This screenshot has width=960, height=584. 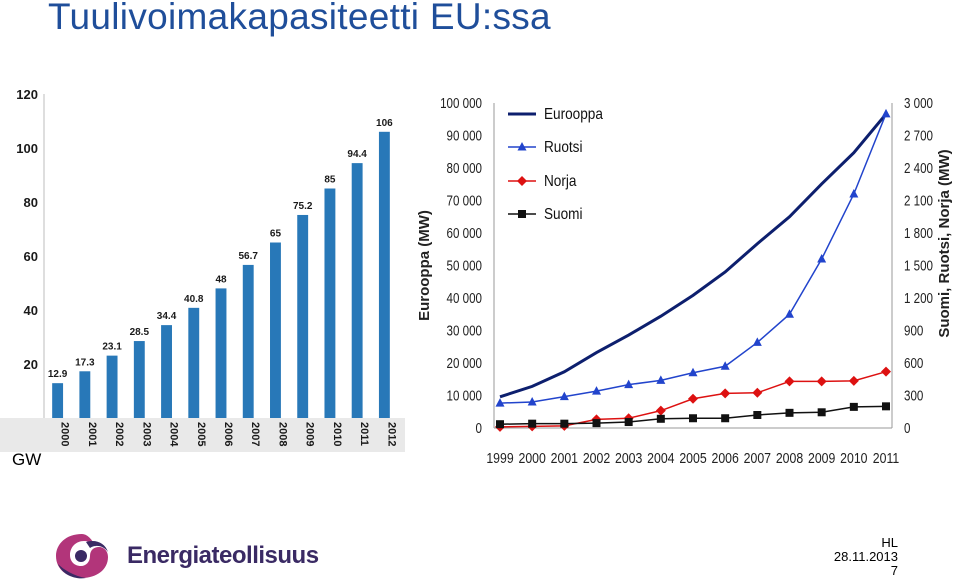 I want to click on bar-chart-value-label: 85, so click(x=330, y=180).